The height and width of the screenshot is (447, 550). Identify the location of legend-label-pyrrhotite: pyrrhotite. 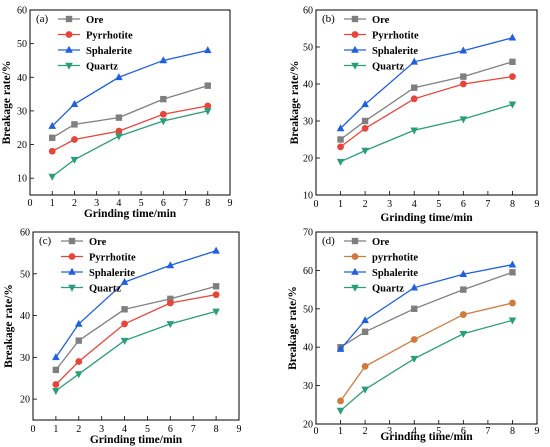
(395, 257).